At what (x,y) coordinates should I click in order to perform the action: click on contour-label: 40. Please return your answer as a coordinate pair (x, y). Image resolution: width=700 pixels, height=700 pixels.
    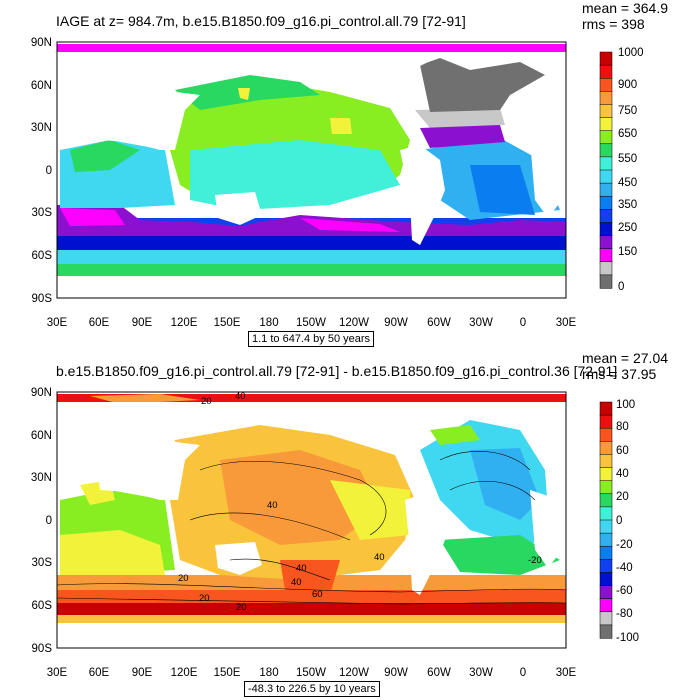
    Looking at the image, I should click on (240, 396).